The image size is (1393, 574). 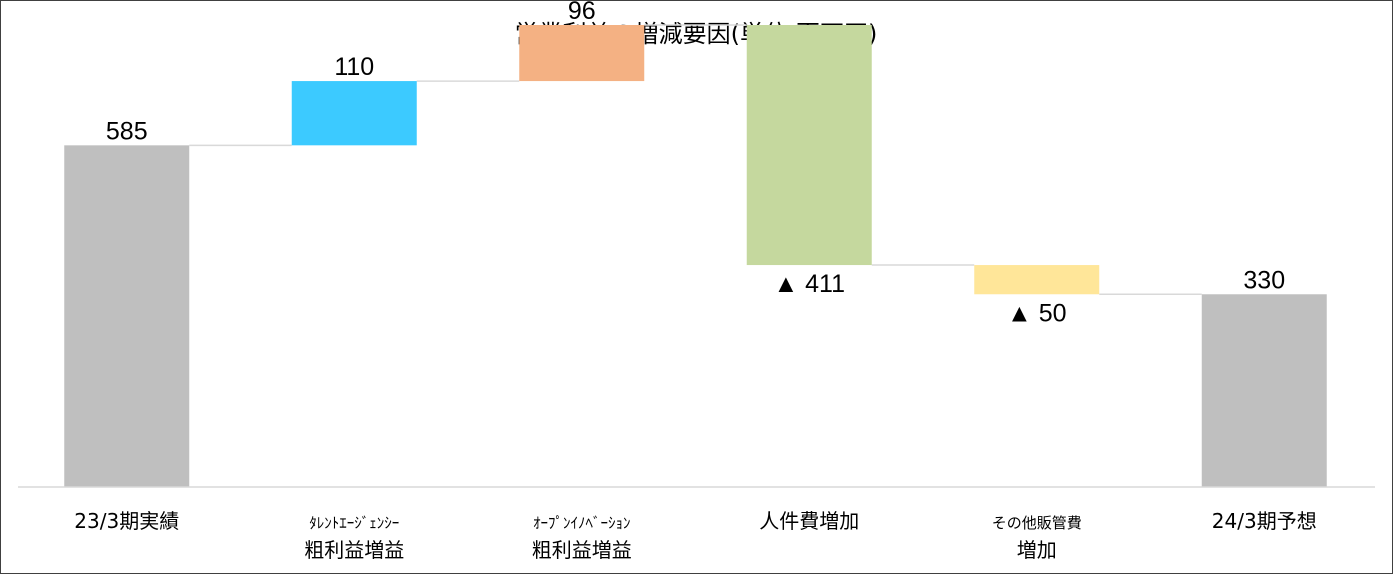 What do you see at coordinates (582, 550) in the screenshot?
I see `category-label-3-line-2: 粗利益増益` at bounding box center [582, 550].